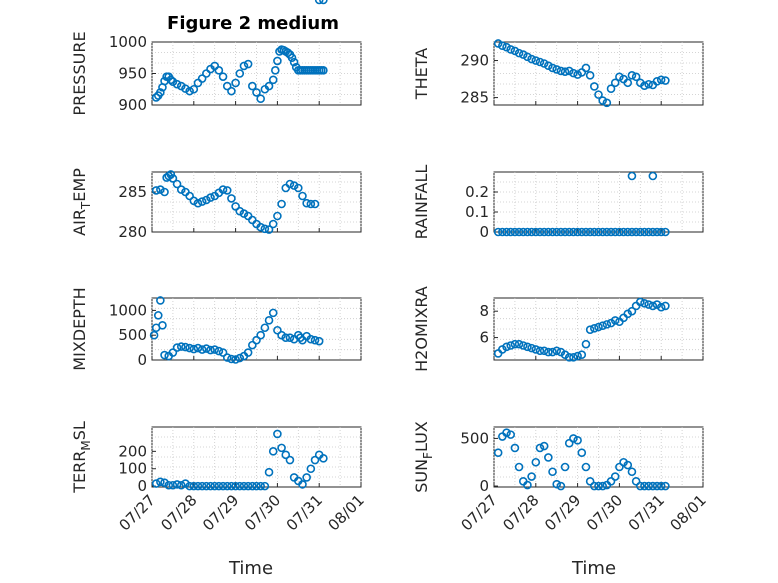  Describe the element at coordinates (216, 73) in the screenshot. I see `subplot-1: 900 950 1000 PRESSURE` at that location.